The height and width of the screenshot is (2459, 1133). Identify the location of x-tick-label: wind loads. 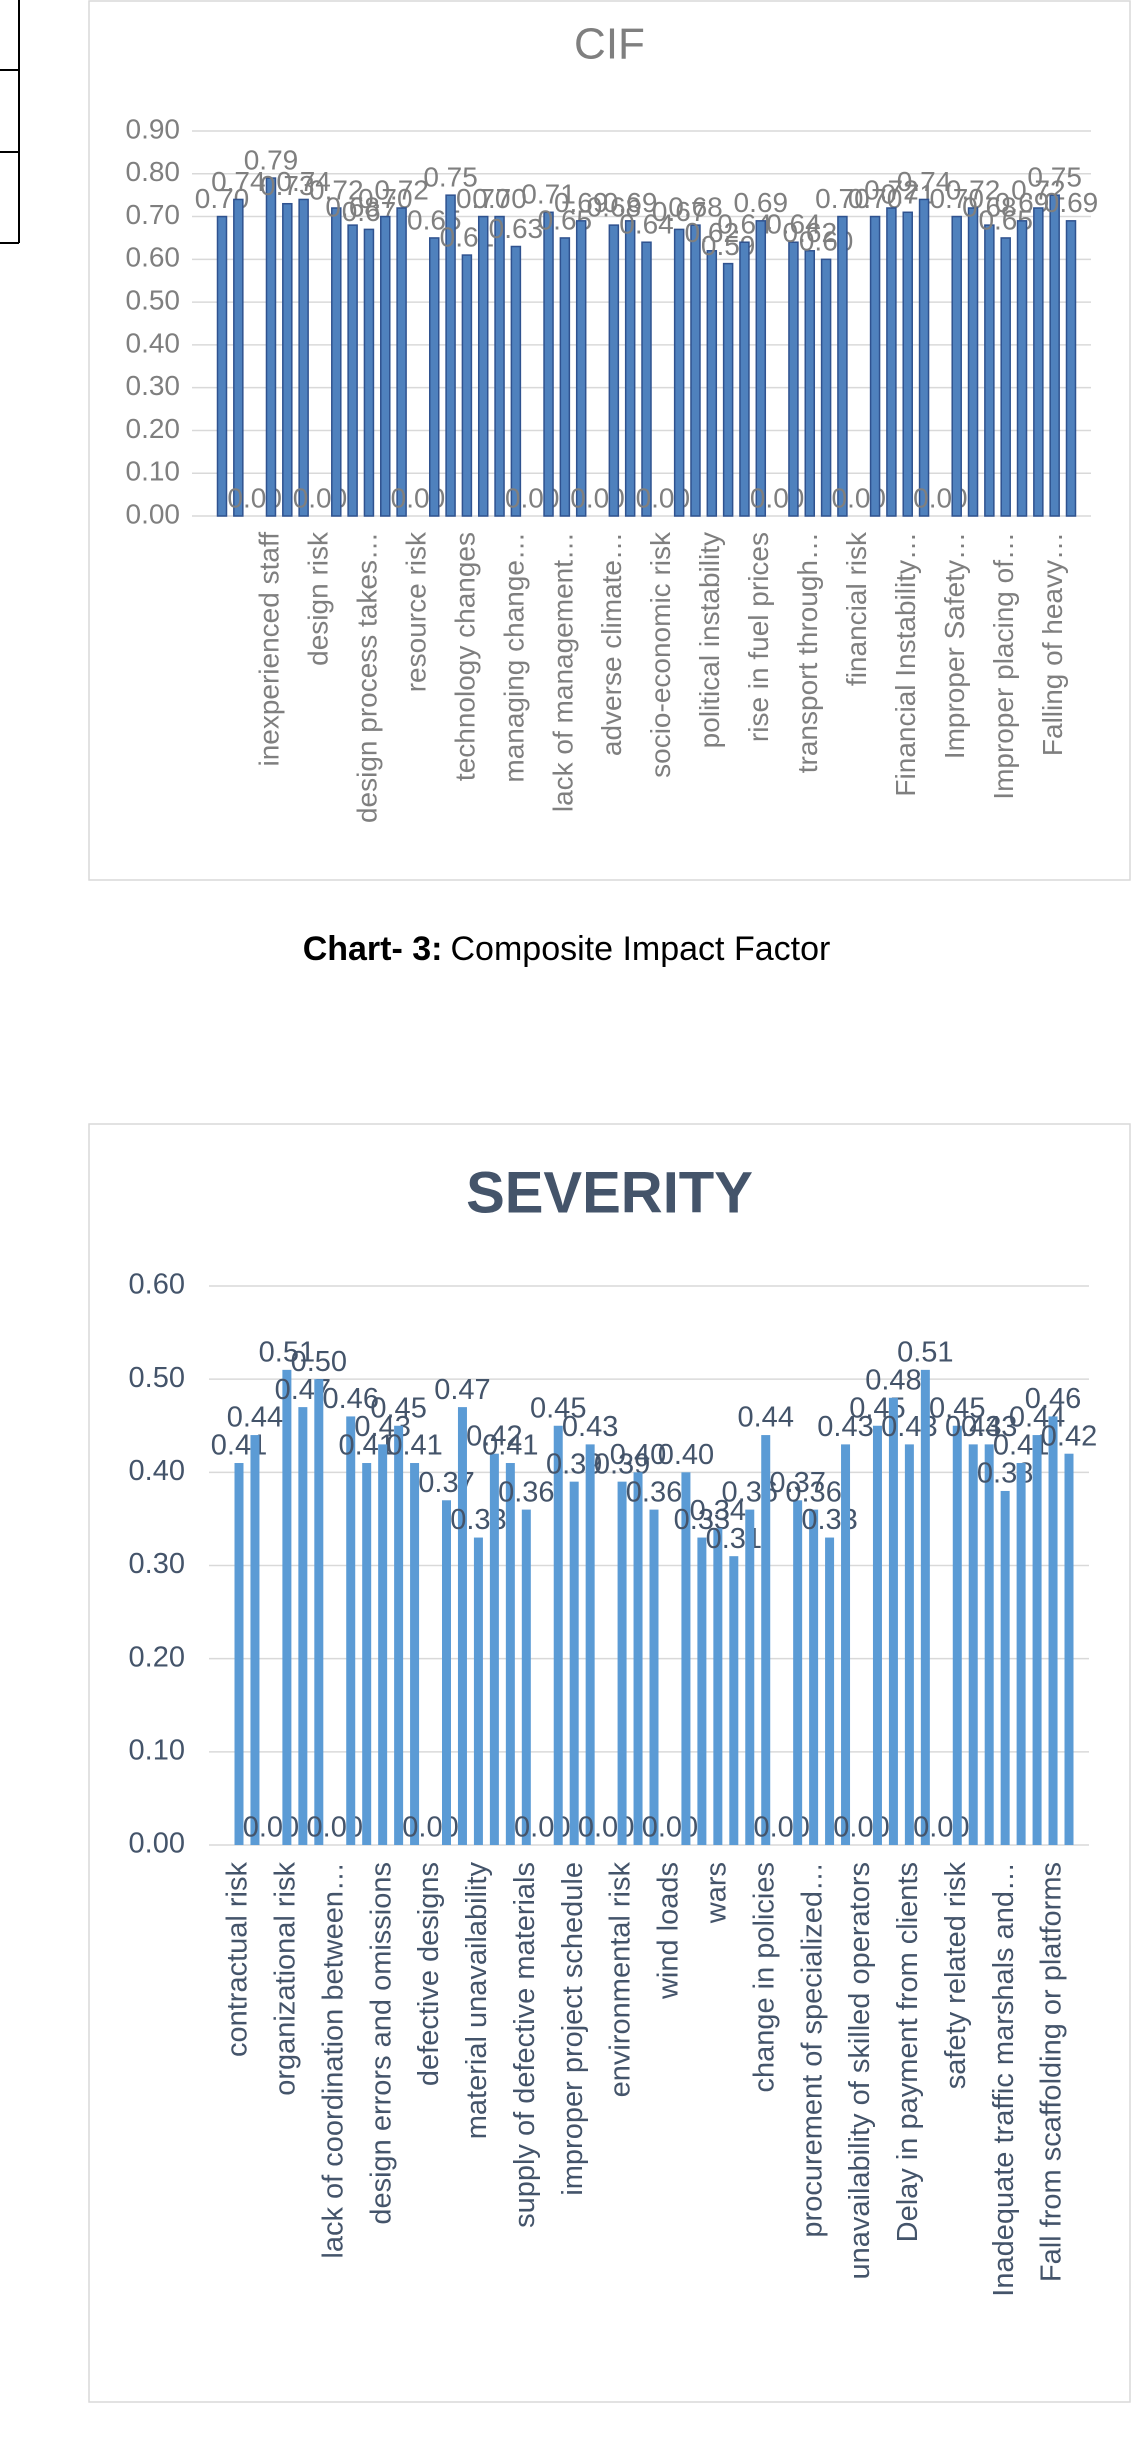
(669, 1931).